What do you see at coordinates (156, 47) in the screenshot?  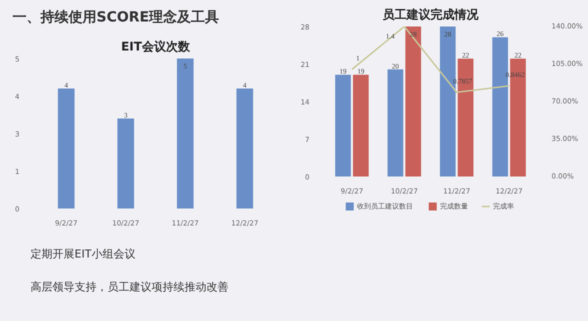 I see `chart-title: EIT会议次数` at bounding box center [156, 47].